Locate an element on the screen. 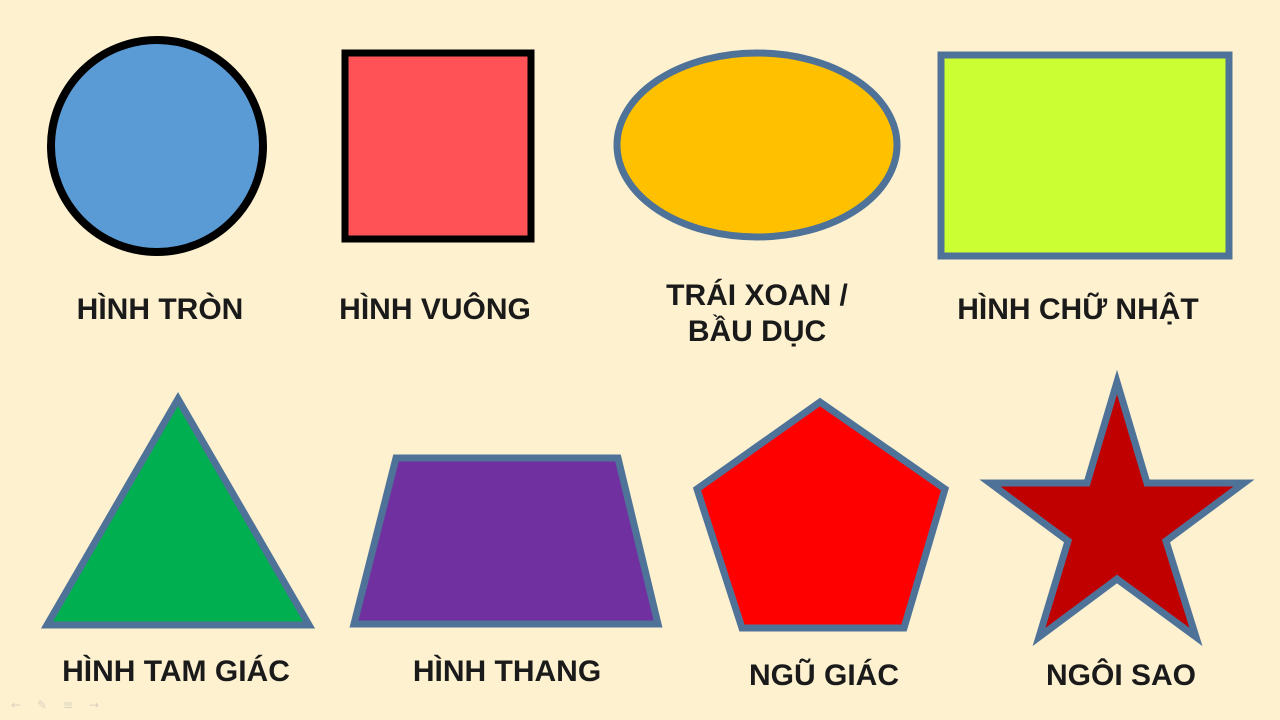 This screenshot has height=720, width=1280. triangle-shape is located at coordinates (178, 510).